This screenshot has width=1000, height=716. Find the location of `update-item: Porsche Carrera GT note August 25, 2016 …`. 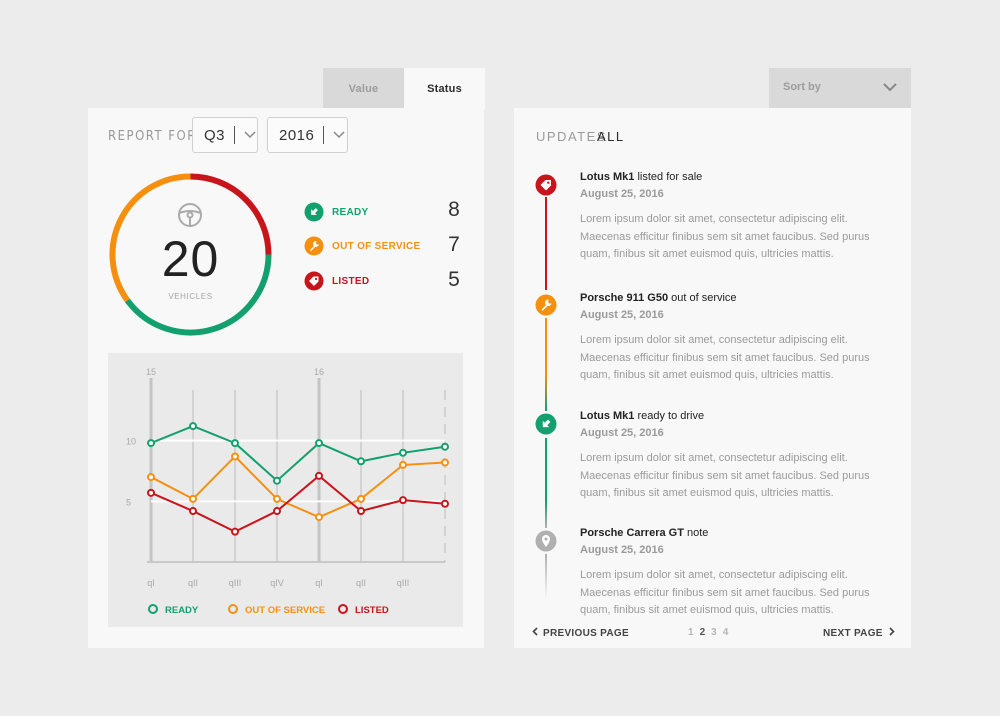

update-item: Porsche Carrera GT note August 25, 2016 … is located at coordinates (735, 573).